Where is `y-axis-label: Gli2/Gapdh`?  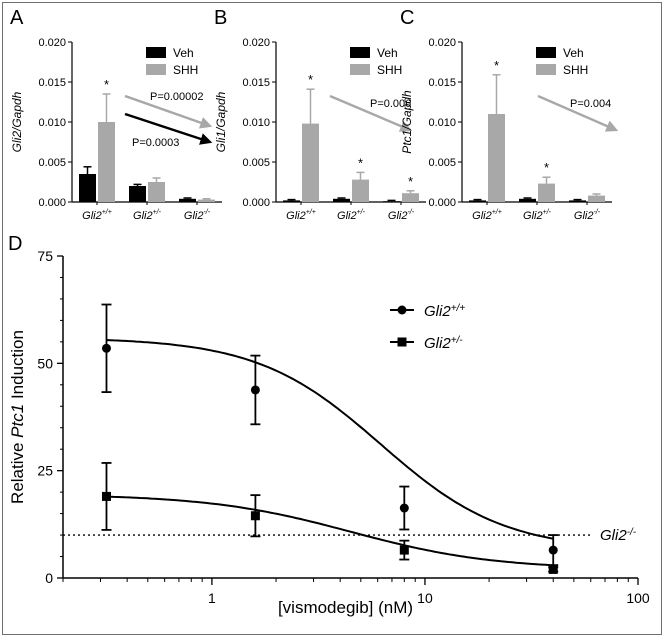 y-axis-label: Gli2/Gapdh is located at coordinates (17, 121).